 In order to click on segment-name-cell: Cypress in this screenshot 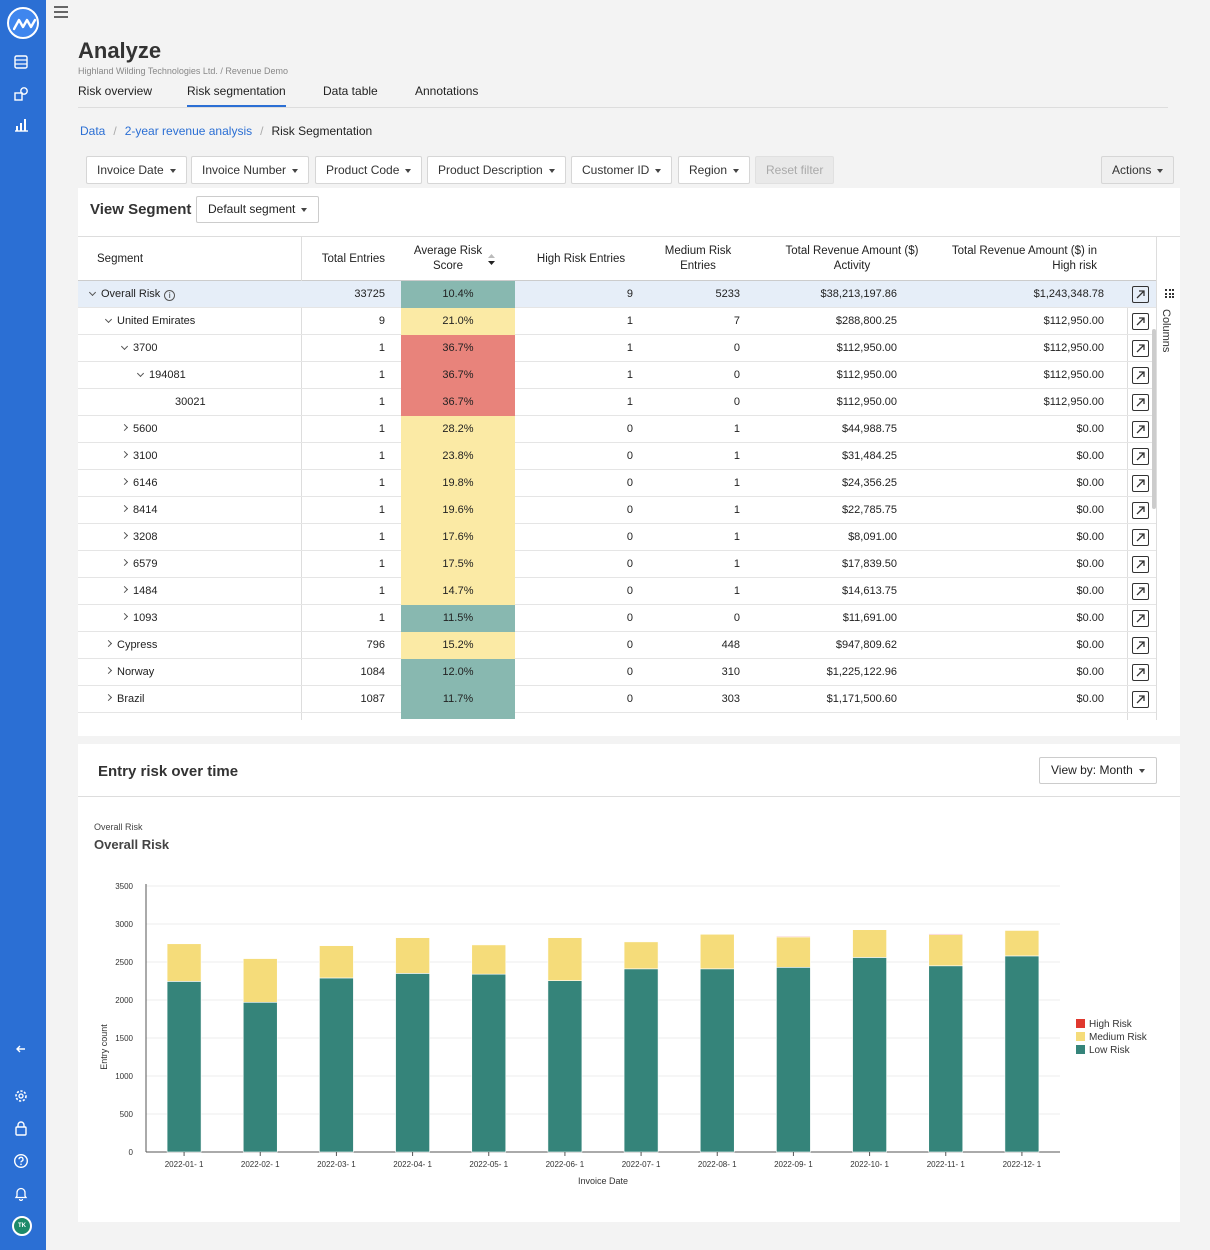, I will do `click(130, 645)`.